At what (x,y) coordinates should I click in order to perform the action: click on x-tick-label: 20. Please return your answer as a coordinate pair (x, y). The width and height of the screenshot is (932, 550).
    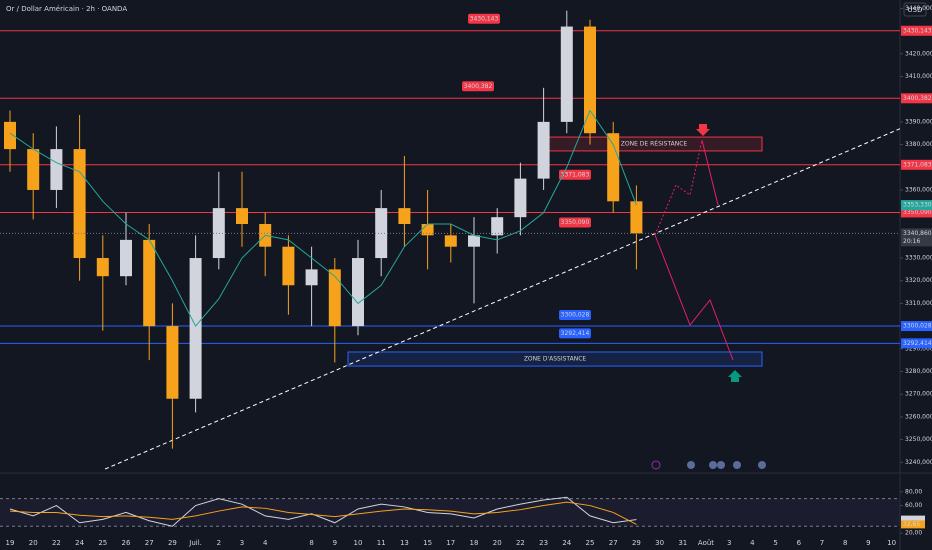
    Looking at the image, I should click on (497, 543).